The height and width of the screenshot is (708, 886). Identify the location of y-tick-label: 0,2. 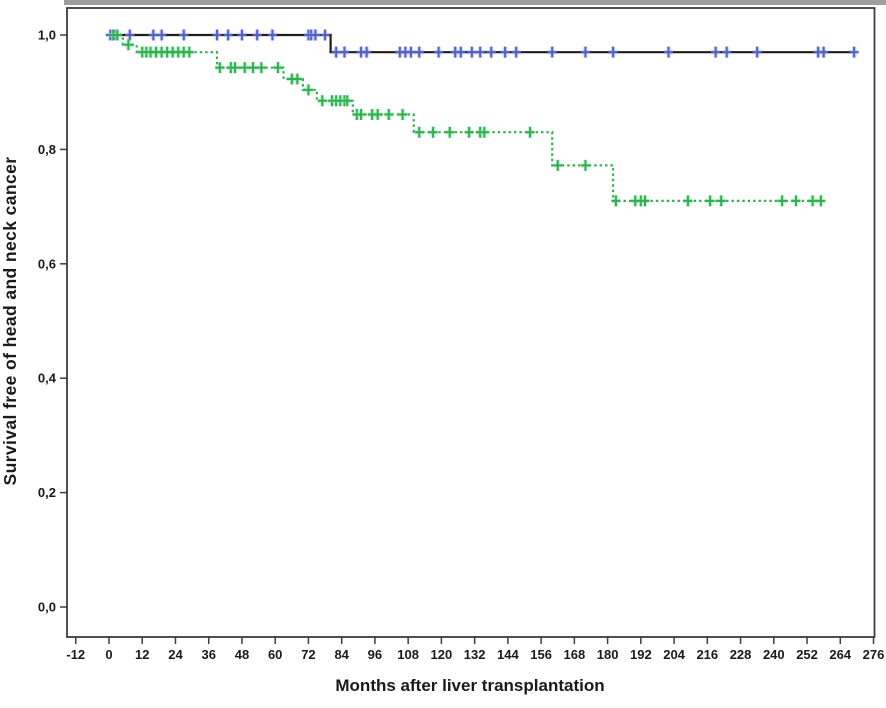
(47, 492).